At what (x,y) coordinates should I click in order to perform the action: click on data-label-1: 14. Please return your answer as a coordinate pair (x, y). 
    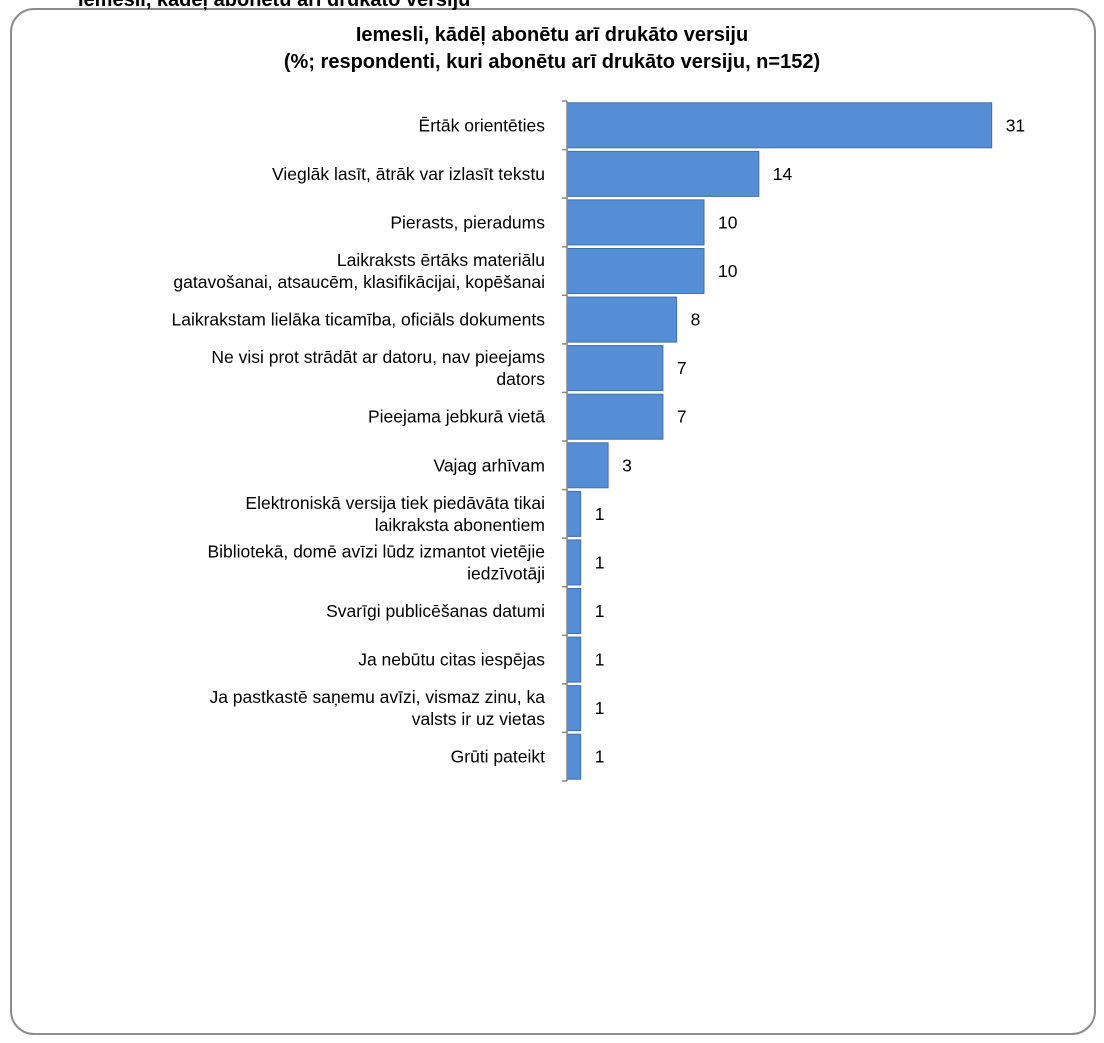
    Looking at the image, I should click on (783, 174).